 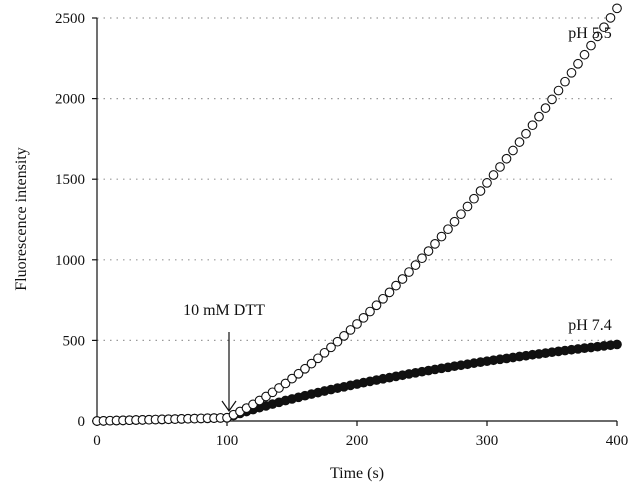 I want to click on y-tick-label: 1000, so click(x=70, y=261).